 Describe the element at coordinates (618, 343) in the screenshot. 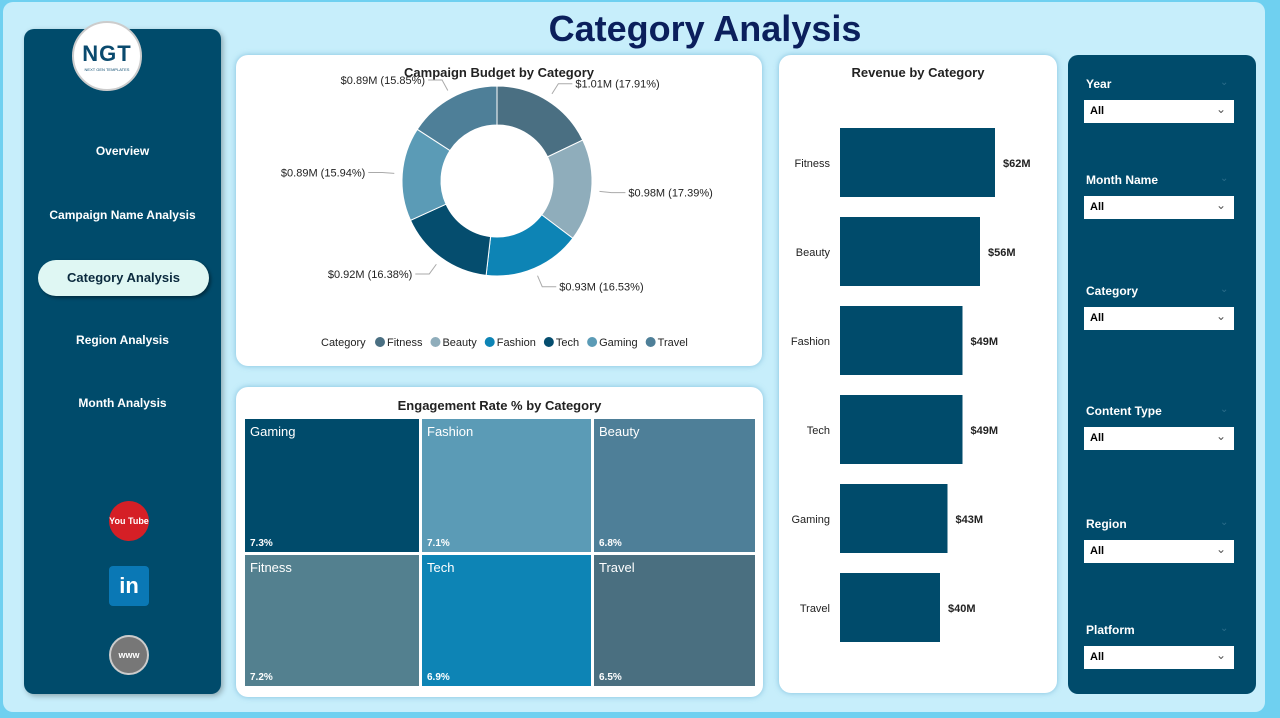

I see `legend-item-gaming: Gaming` at that location.